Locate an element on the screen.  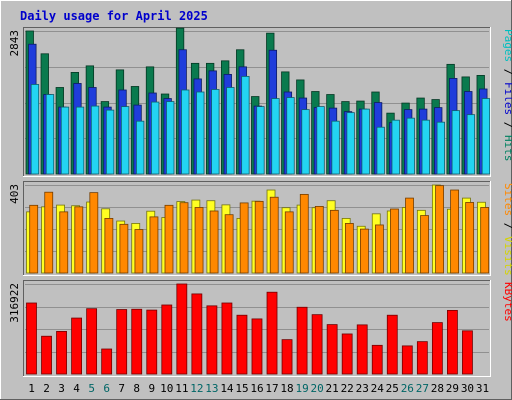
x-tick-label-day-16: 16 is located at coordinates (256, 388).